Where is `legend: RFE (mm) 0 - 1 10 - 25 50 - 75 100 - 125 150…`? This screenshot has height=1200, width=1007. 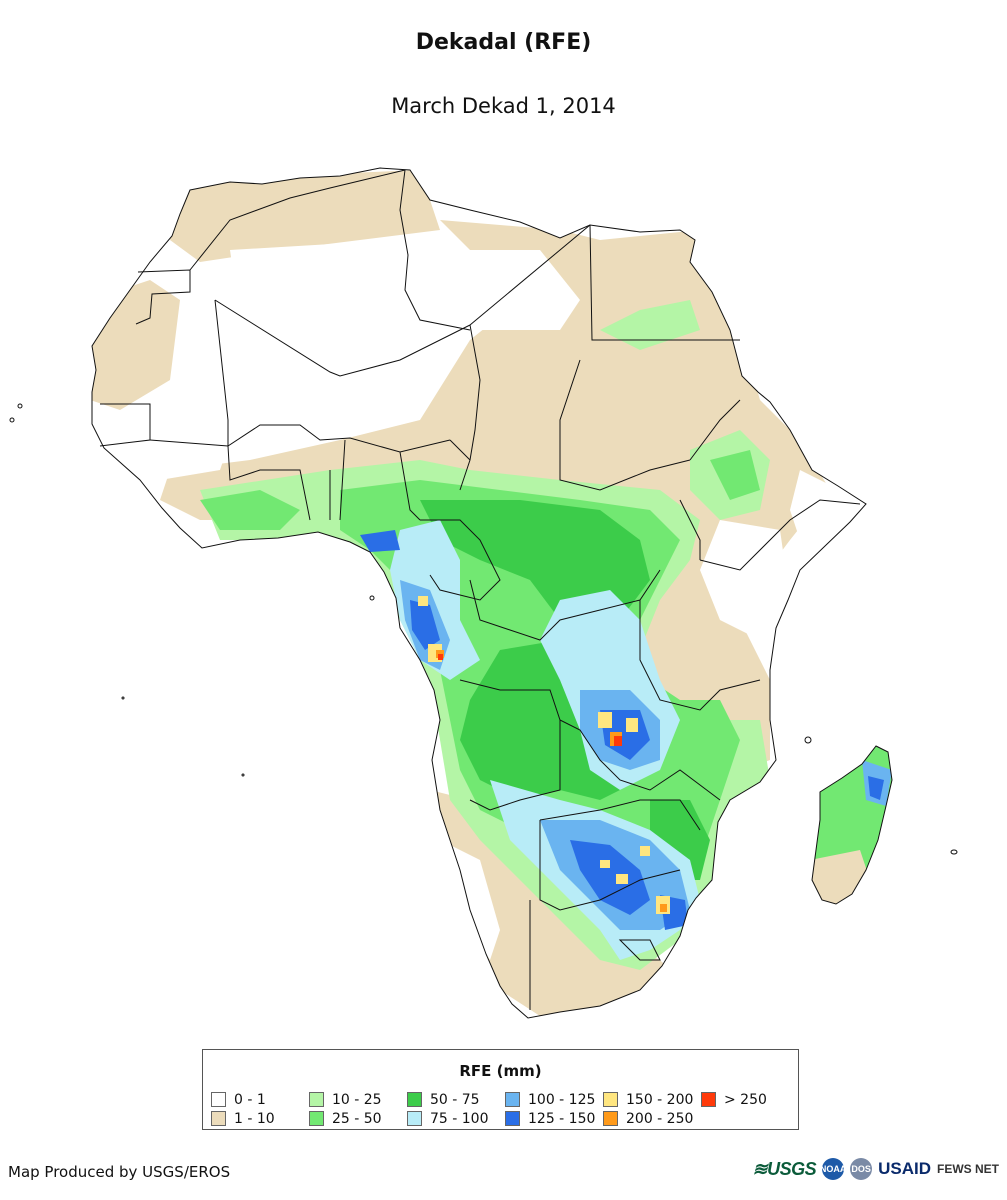
legend: RFE (mm) 0 - 1 10 - 25 50 - 75 100 - 125 150… is located at coordinates (500, 1089).